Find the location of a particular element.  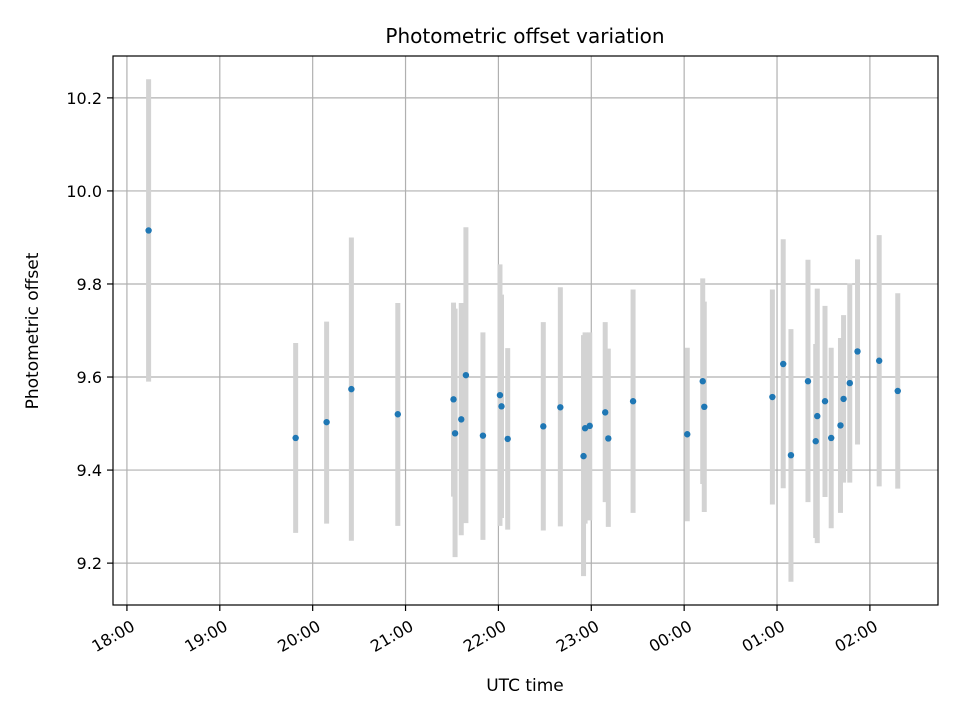

y-tick-label: 9.2 is located at coordinates (89, 563).